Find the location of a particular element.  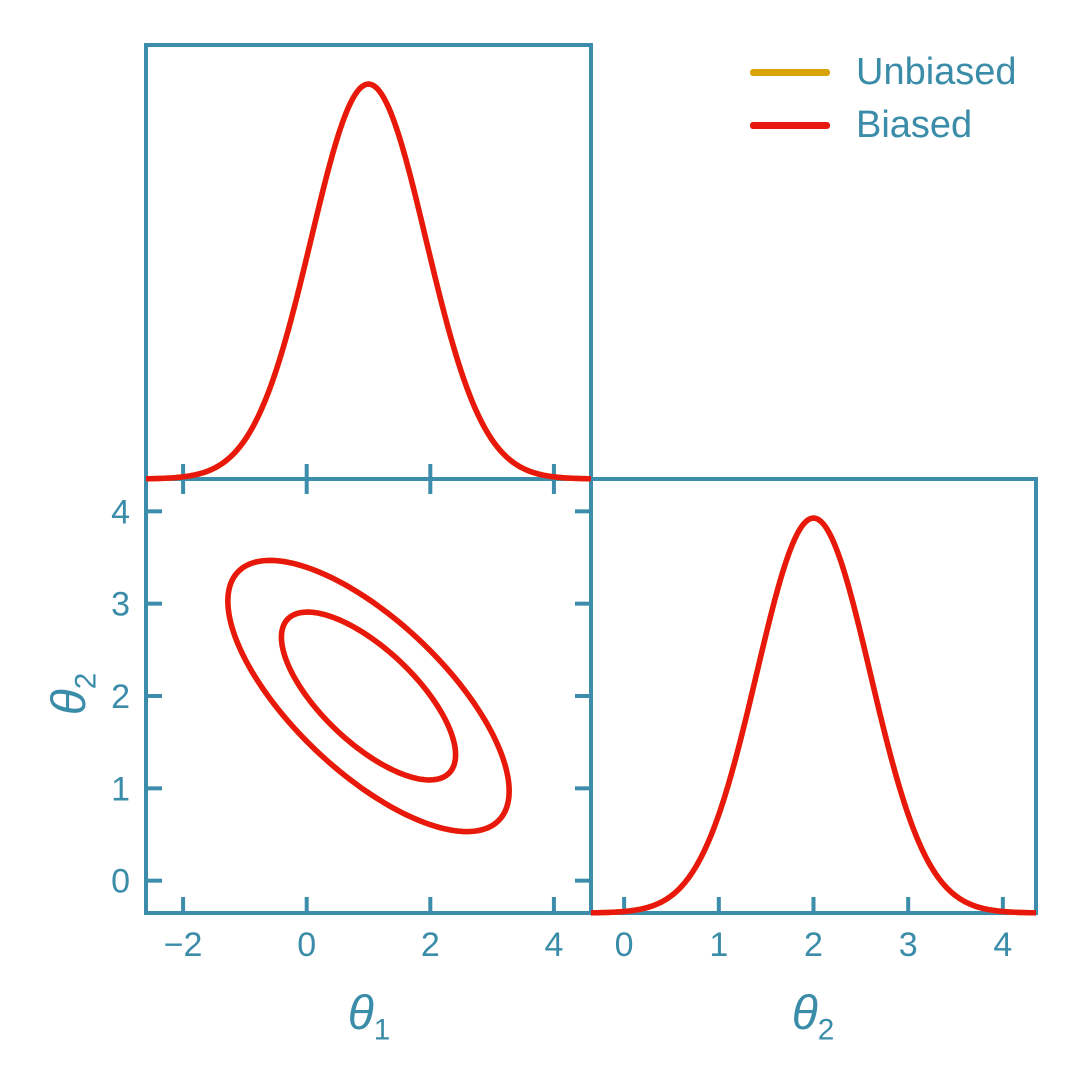

legend-label-biased: Biased is located at coordinates (914, 125).